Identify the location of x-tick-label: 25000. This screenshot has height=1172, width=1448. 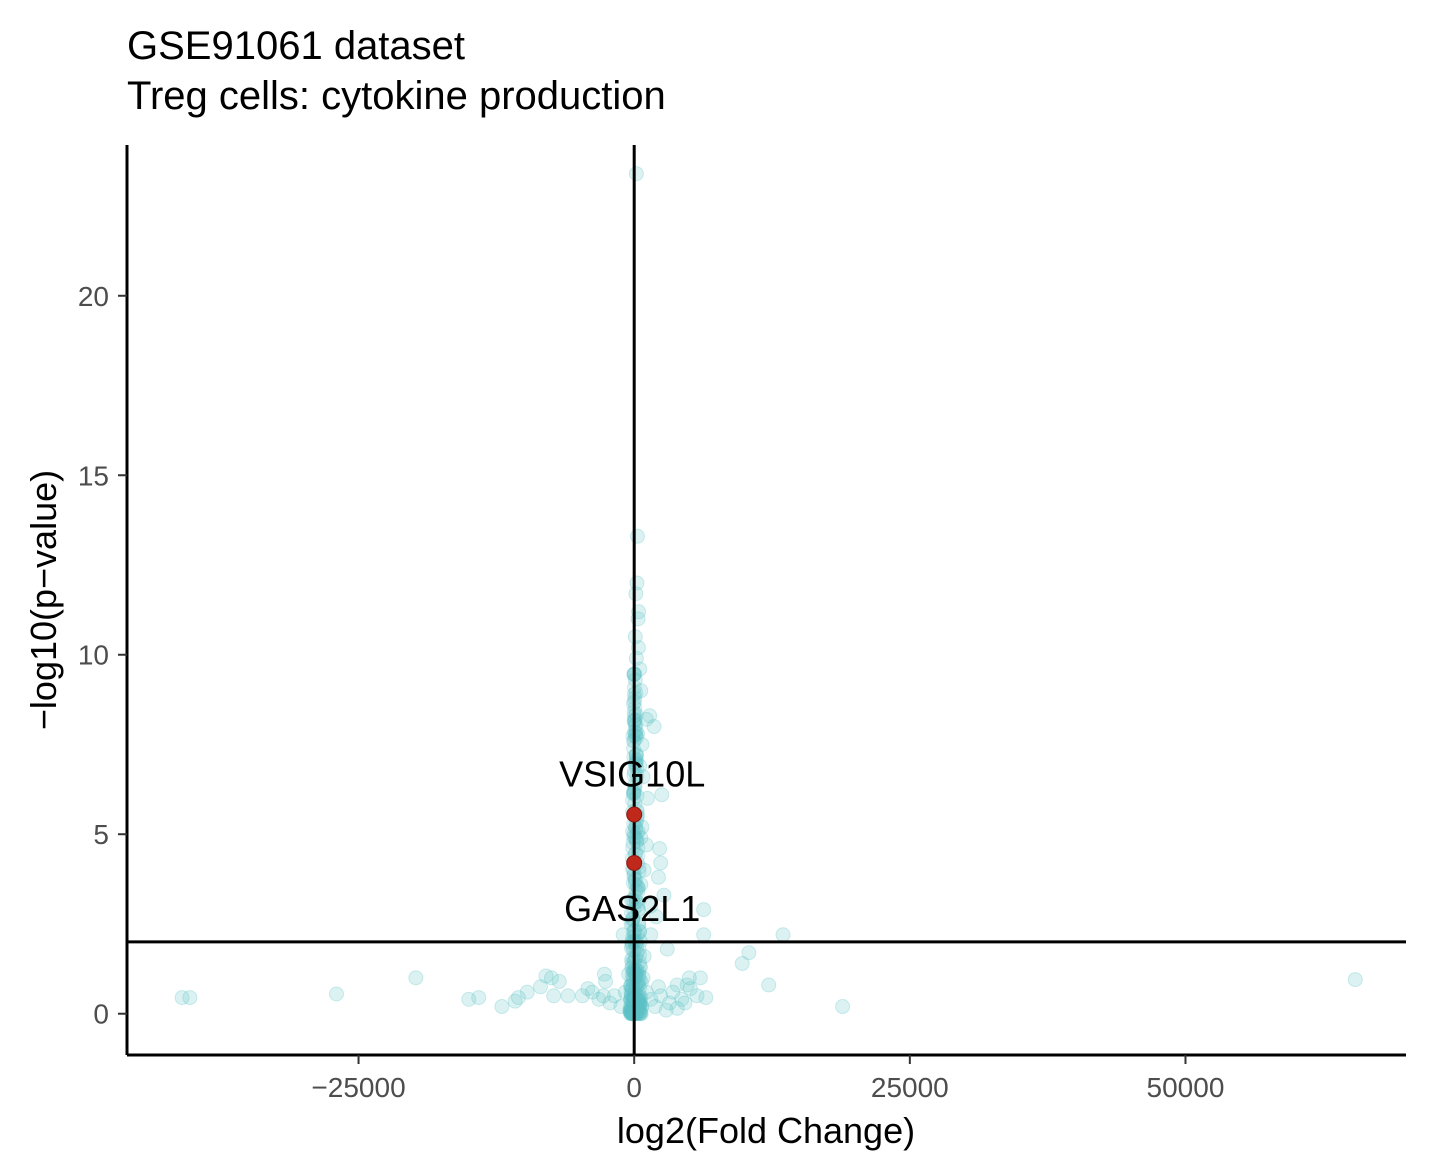
(910, 1087).